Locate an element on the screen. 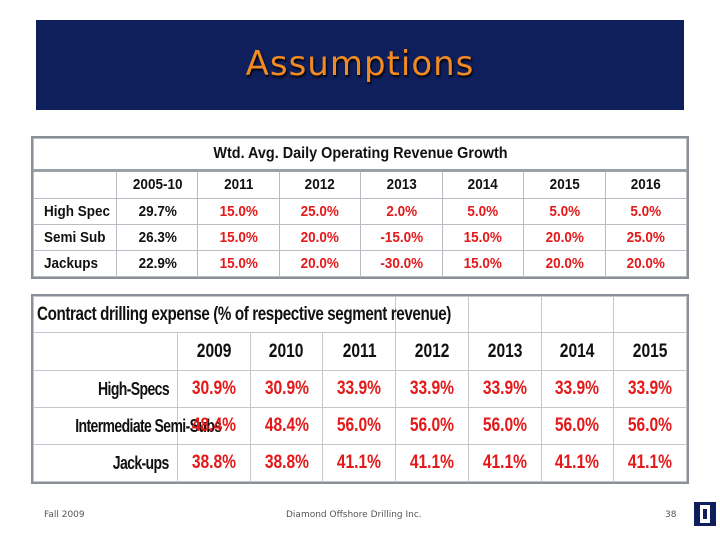  row-label: Jackups is located at coordinates (75, 263).